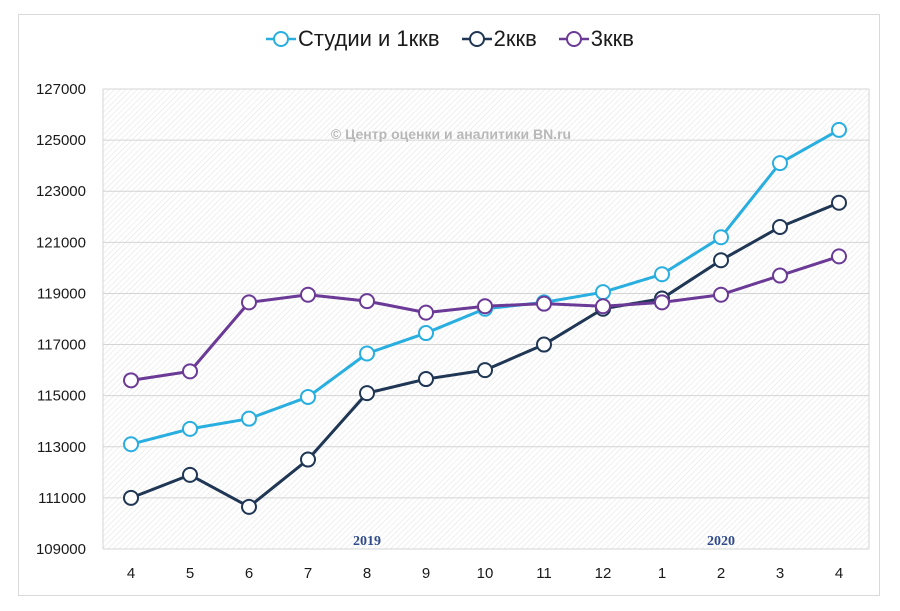  Describe the element at coordinates (61, 447) in the screenshot. I see `y-tick-label: 113000` at that location.